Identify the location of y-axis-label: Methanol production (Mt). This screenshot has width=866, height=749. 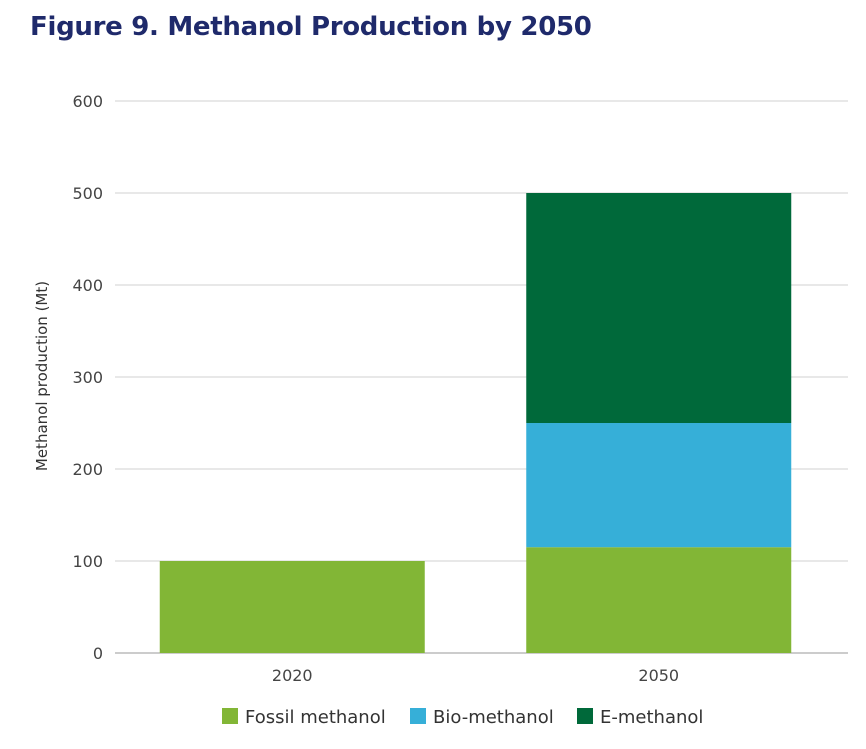
(42, 376).